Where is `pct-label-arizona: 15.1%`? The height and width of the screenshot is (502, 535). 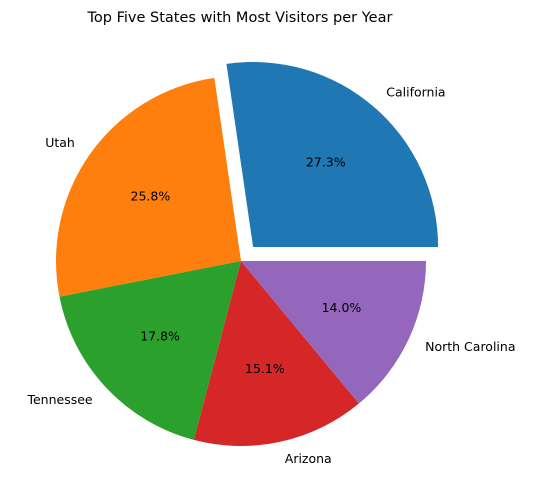
pct-label-arizona: 15.1% is located at coordinates (265, 368).